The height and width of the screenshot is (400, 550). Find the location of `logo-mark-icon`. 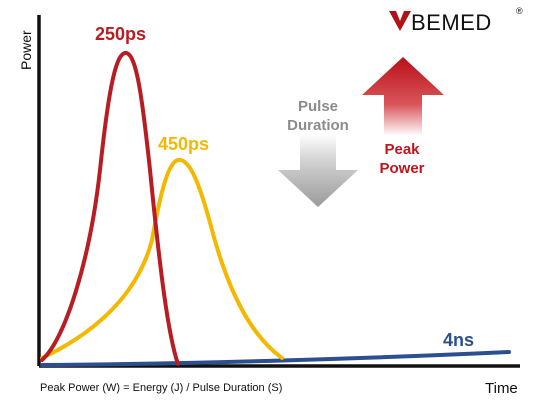

logo-mark-icon is located at coordinates (400, 21).